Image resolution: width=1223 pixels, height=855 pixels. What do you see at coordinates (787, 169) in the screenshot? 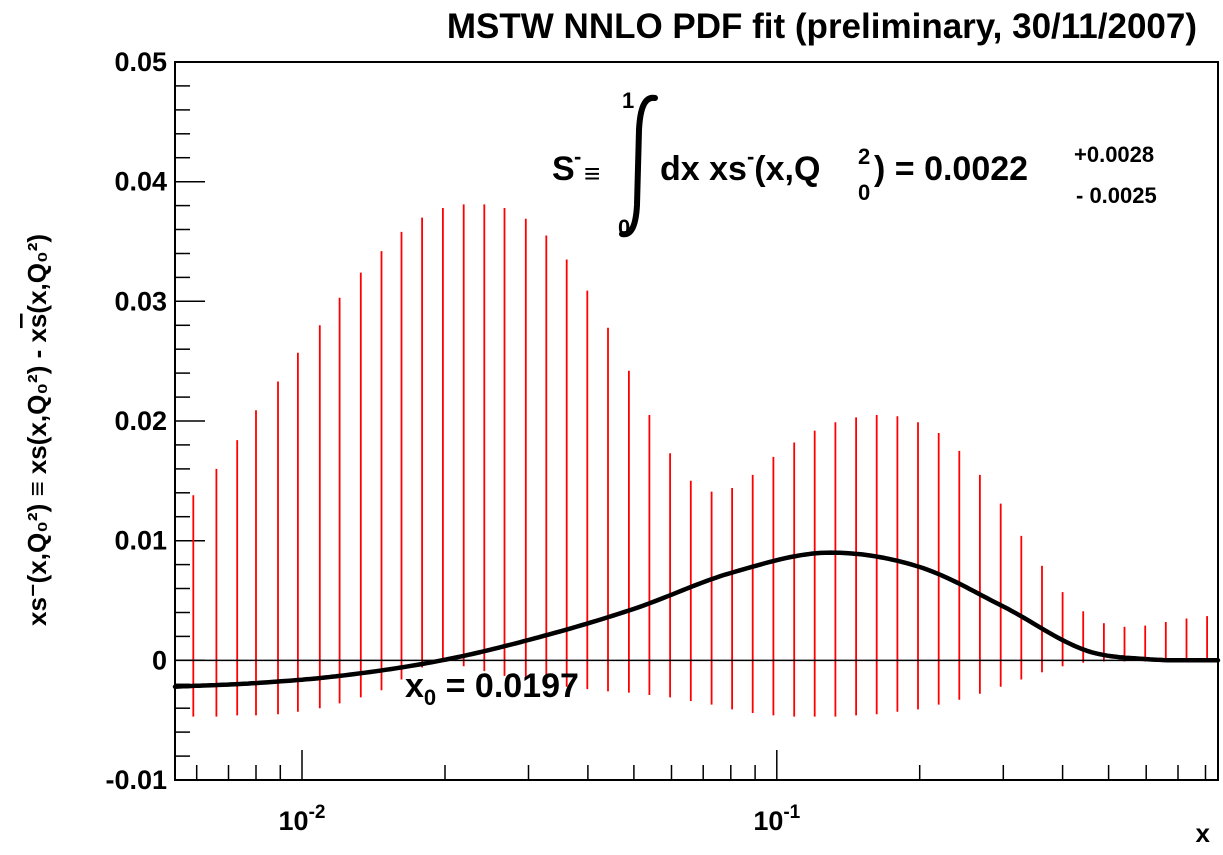
I see `integrand-b: (x,Q` at bounding box center [787, 169].